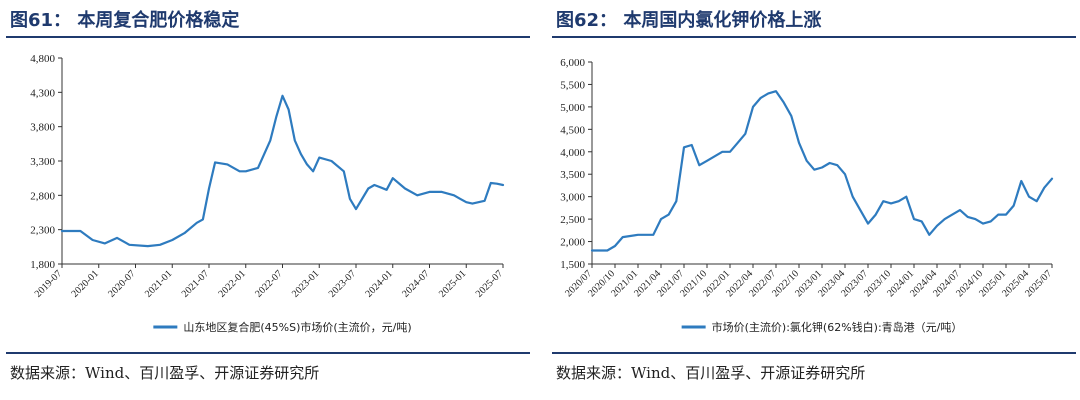  Describe the element at coordinates (572, 130) in the screenshot. I see `y-tick-label: 4,500` at that location.